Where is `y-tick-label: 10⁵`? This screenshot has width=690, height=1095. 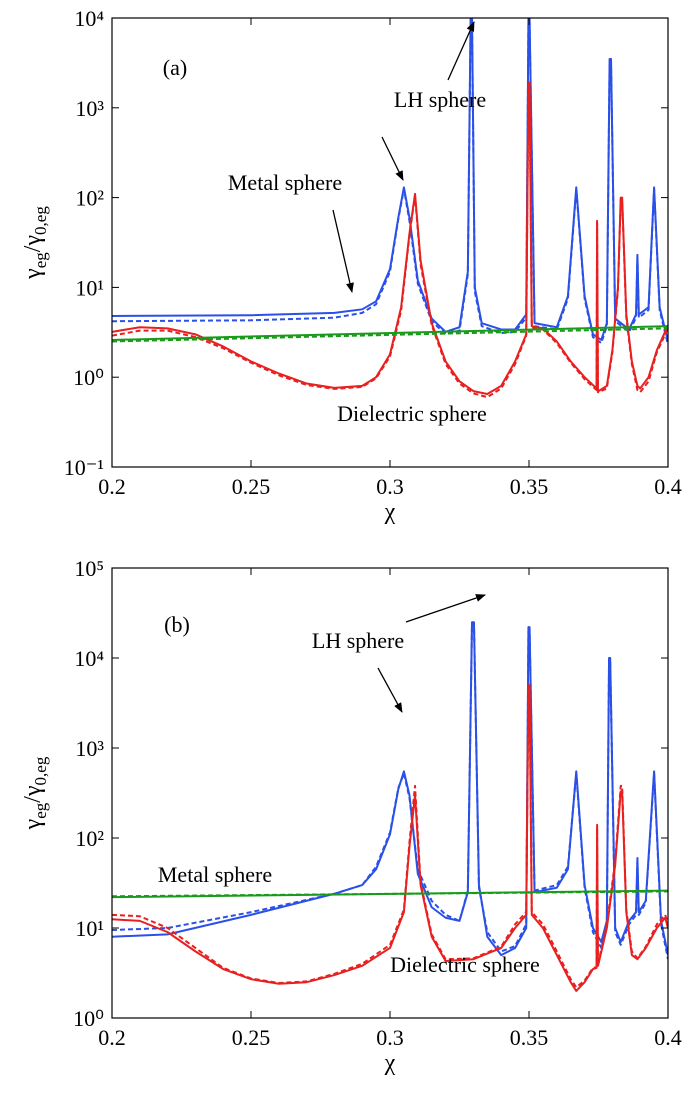
y-tick-label: 10⁵ is located at coordinates (89, 568).